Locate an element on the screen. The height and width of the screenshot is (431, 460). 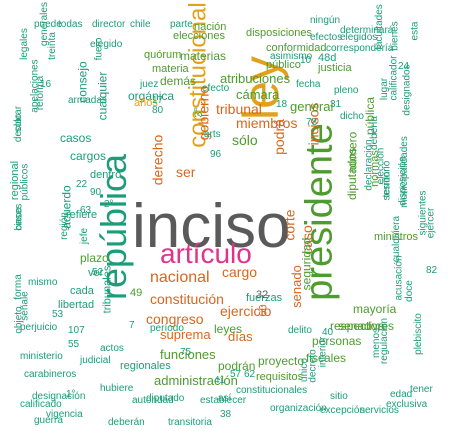
word-demás: demás is located at coordinates (178, 81).